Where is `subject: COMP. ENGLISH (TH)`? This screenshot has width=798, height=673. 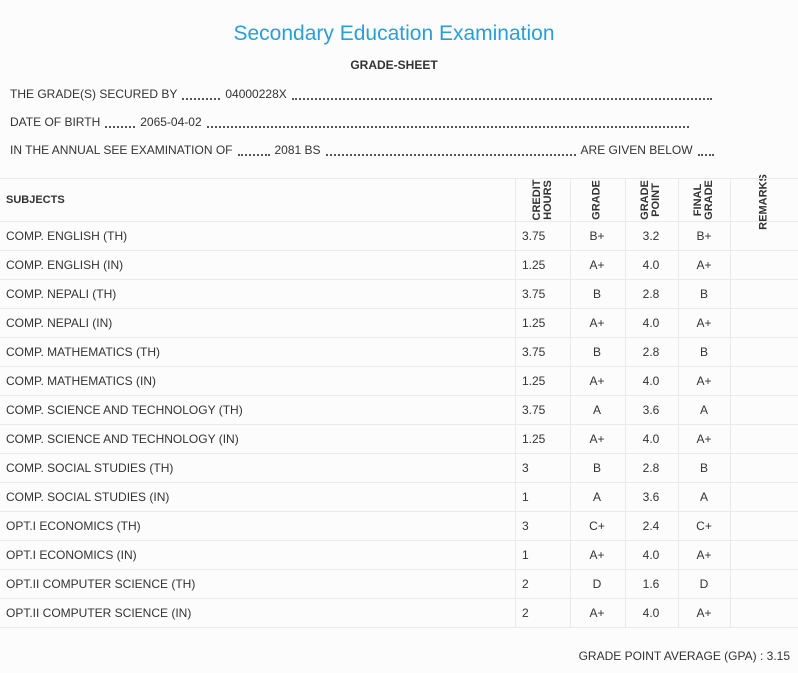
subject: COMP. ENGLISH (TH) is located at coordinates (67, 236).